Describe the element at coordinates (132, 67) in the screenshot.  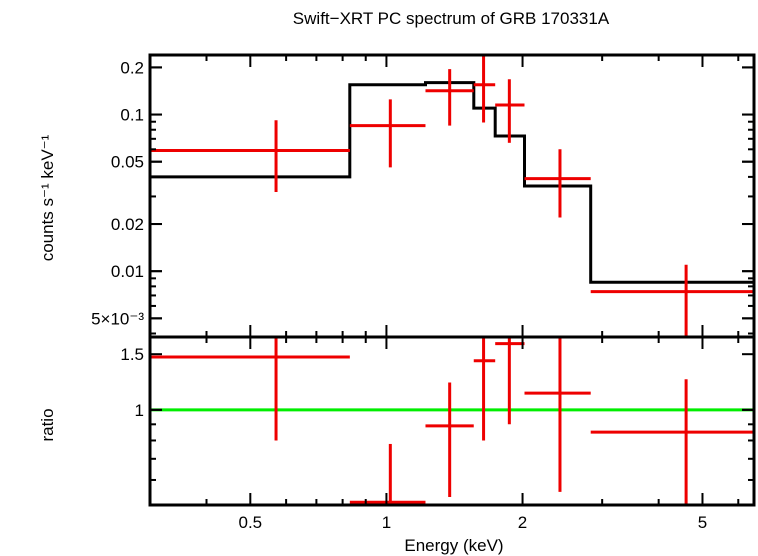
I see `spectrum-y-tick-label-1: 0.2` at that location.